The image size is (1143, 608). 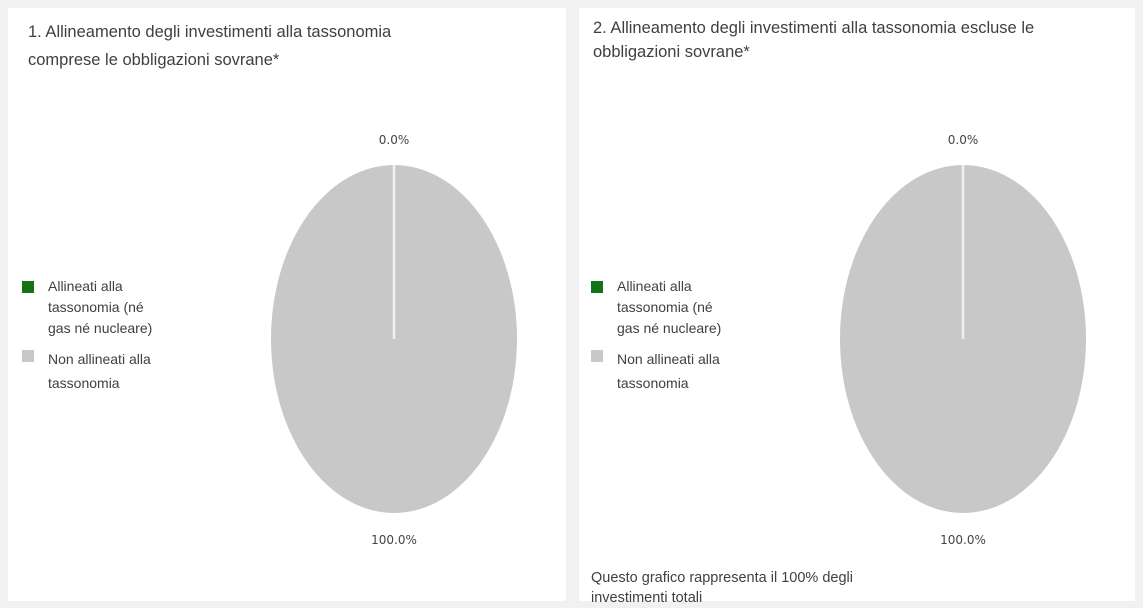 I want to click on title-line: comprese le obbligazioni sovrane*, so click(x=154, y=60).